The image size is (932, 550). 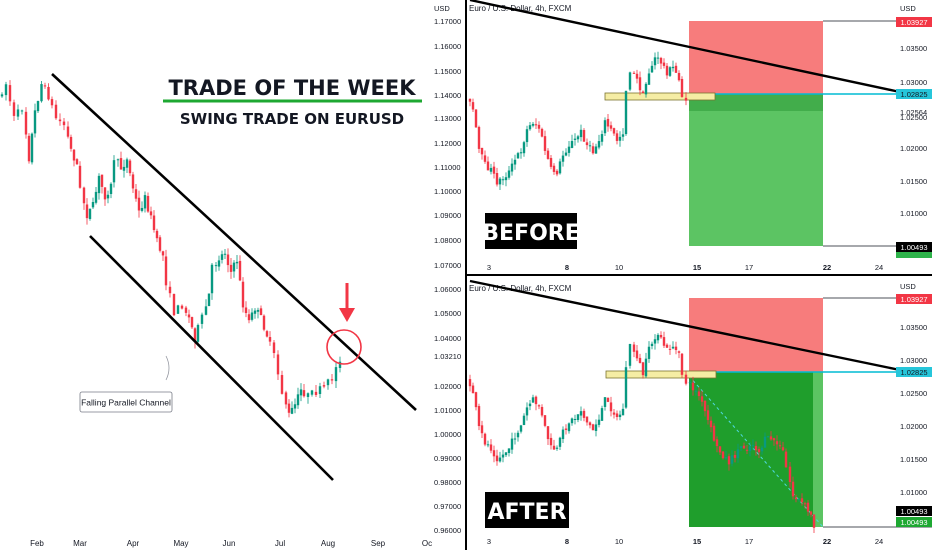 I want to click on channel-callout-label: Falling Parallel Channel, so click(x=126, y=403).